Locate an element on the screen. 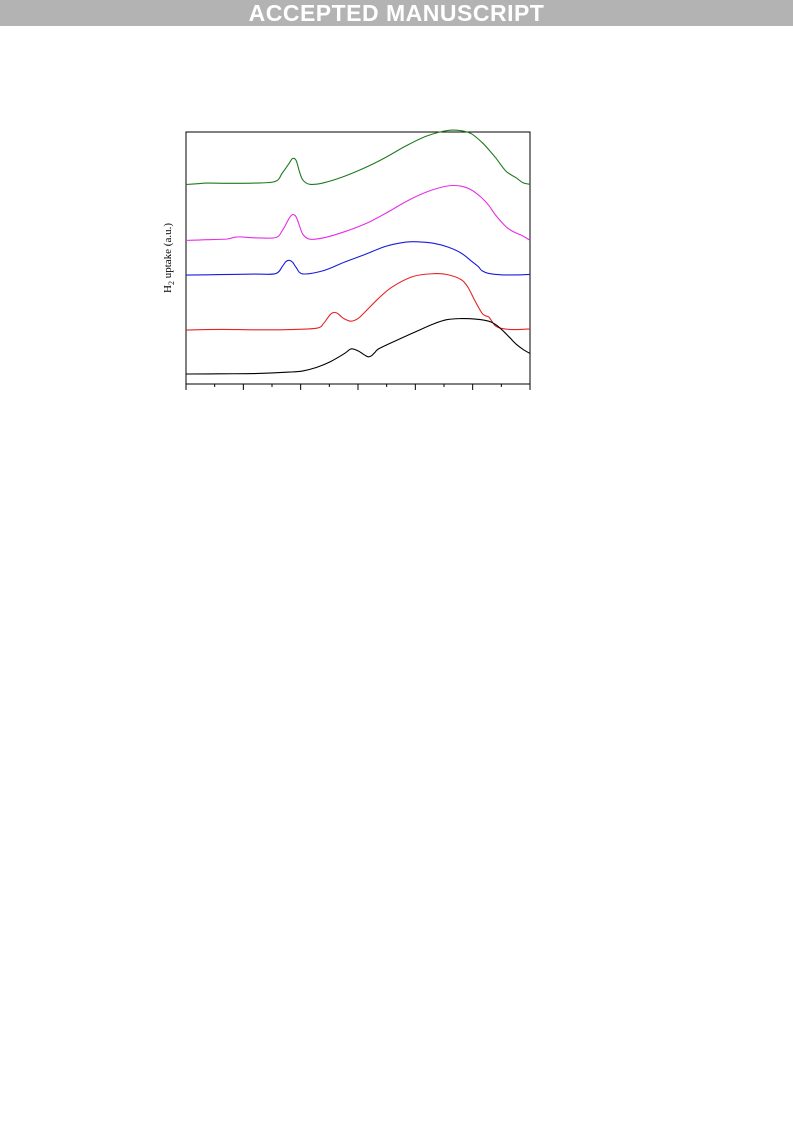 This screenshot has height=1121, width=793. series-lines is located at coordinates (358, 252).